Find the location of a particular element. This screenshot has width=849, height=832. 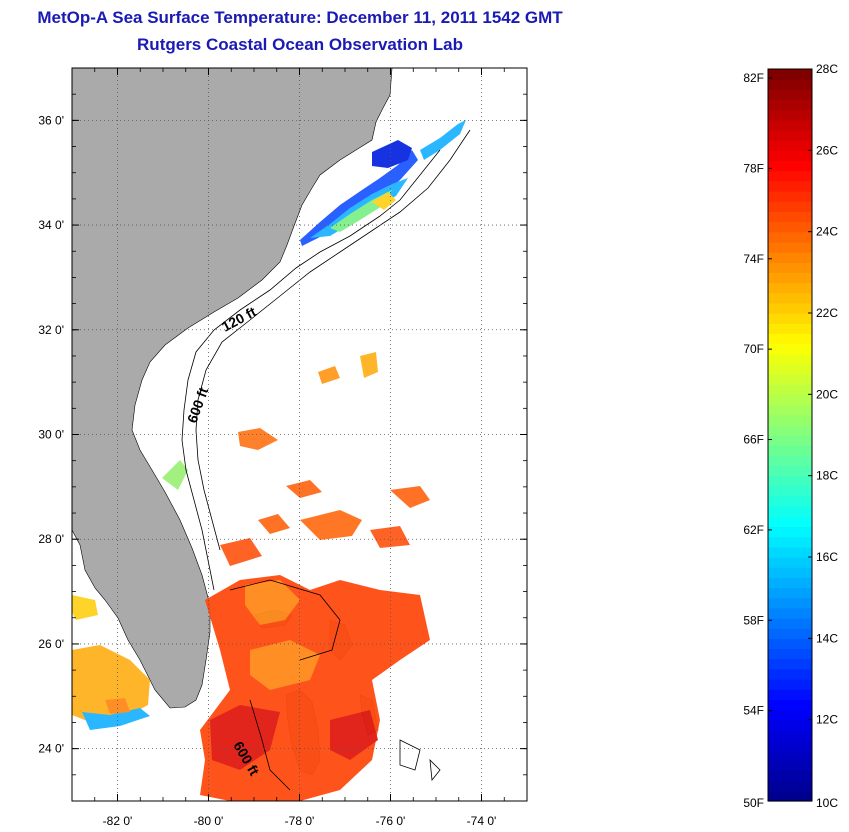

lon-tick-label: -76 0' is located at coordinates (391, 821).